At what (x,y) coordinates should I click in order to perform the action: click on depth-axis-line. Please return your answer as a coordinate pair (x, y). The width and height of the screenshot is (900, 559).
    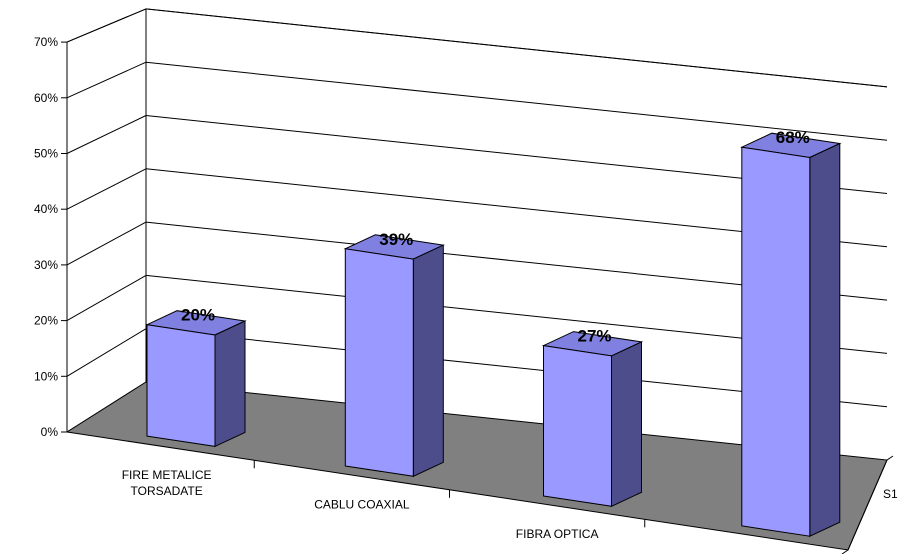
    Looking at the image, I should click on (867, 505).